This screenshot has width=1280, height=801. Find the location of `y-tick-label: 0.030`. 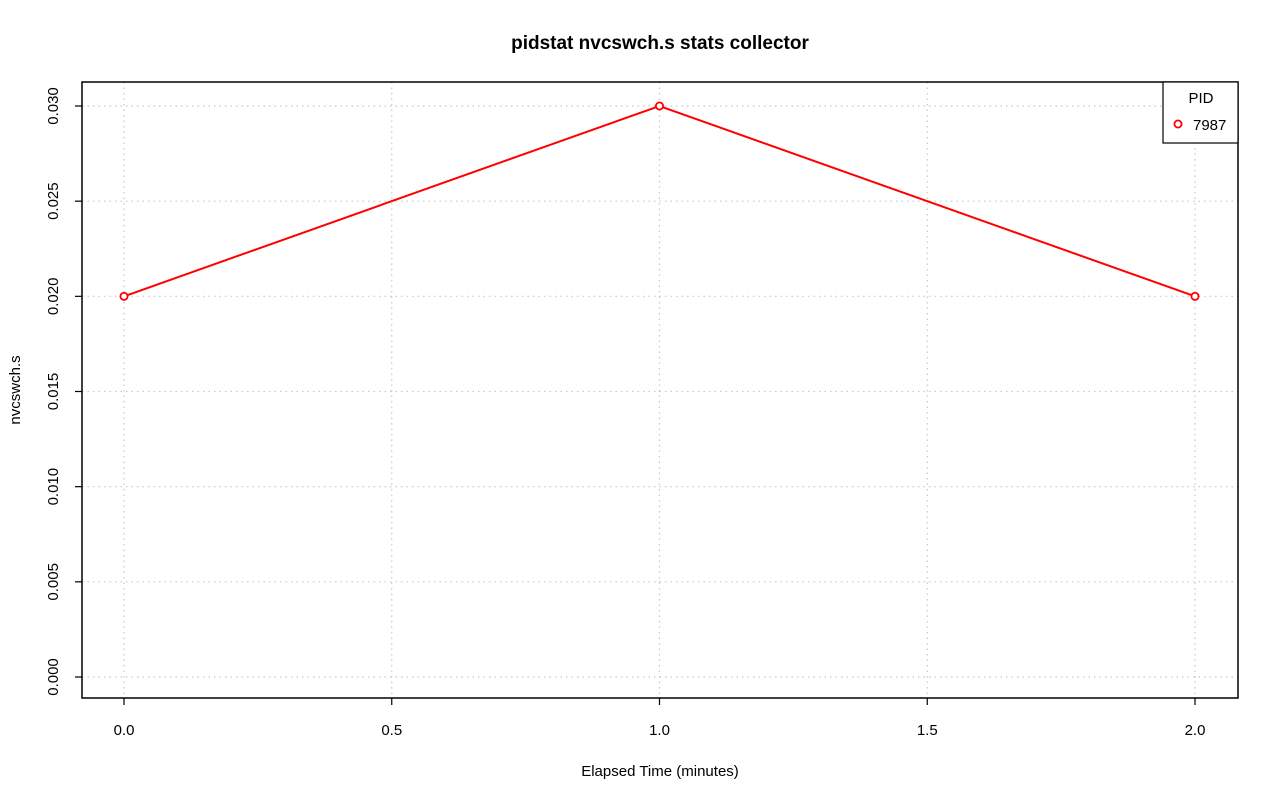

y-tick-label: 0.030 is located at coordinates (53, 106).